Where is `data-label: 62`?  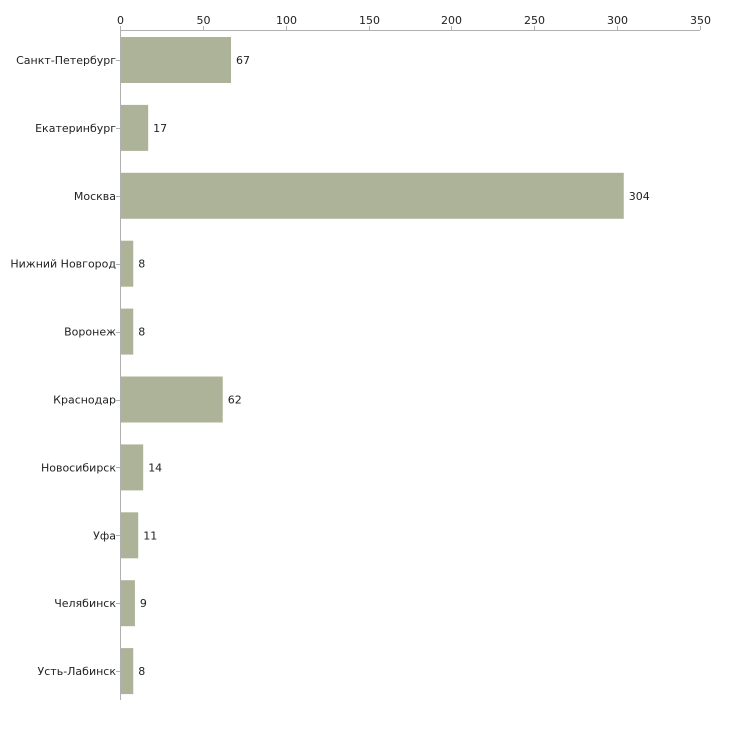 data-label: 62 is located at coordinates (235, 400).